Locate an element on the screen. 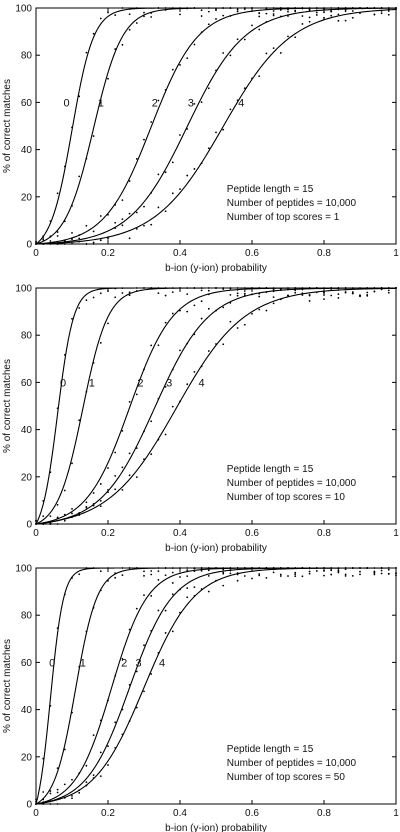  series-label-2: 2 is located at coordinates (155, 103).